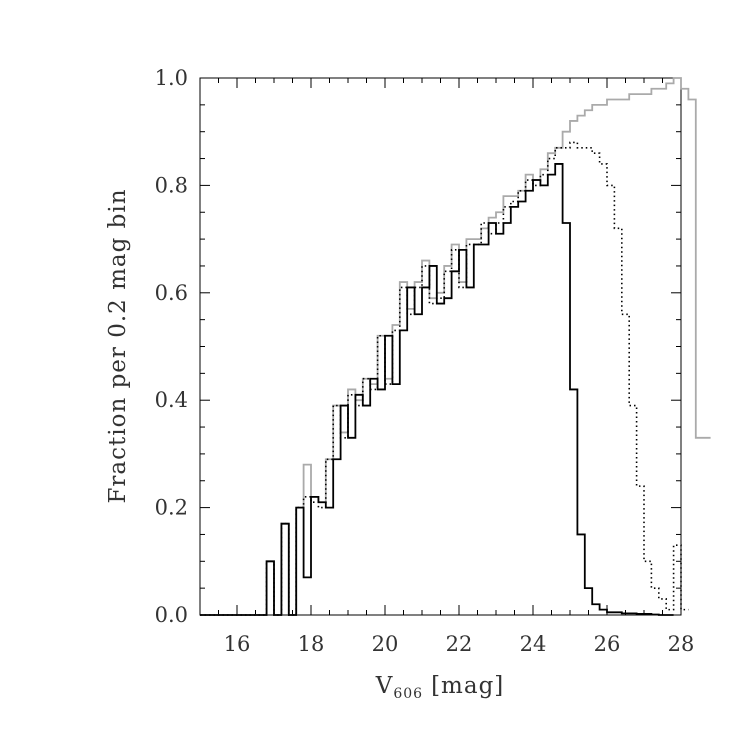 The width and height of the screenshot is (747, 747). I want to click on x-tick-label: 16, so click(237, 644).